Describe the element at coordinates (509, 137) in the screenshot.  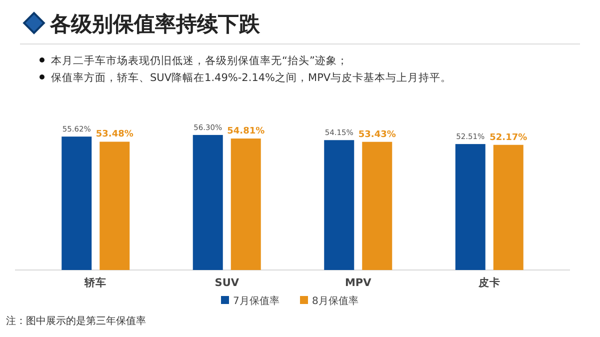
I see `data-label: 52.17%` at that location.